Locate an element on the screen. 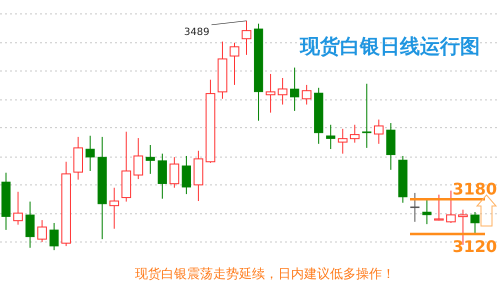 This screenshot has height=305, width=500. annotation: 3489 is located at coordinates (197, 32).